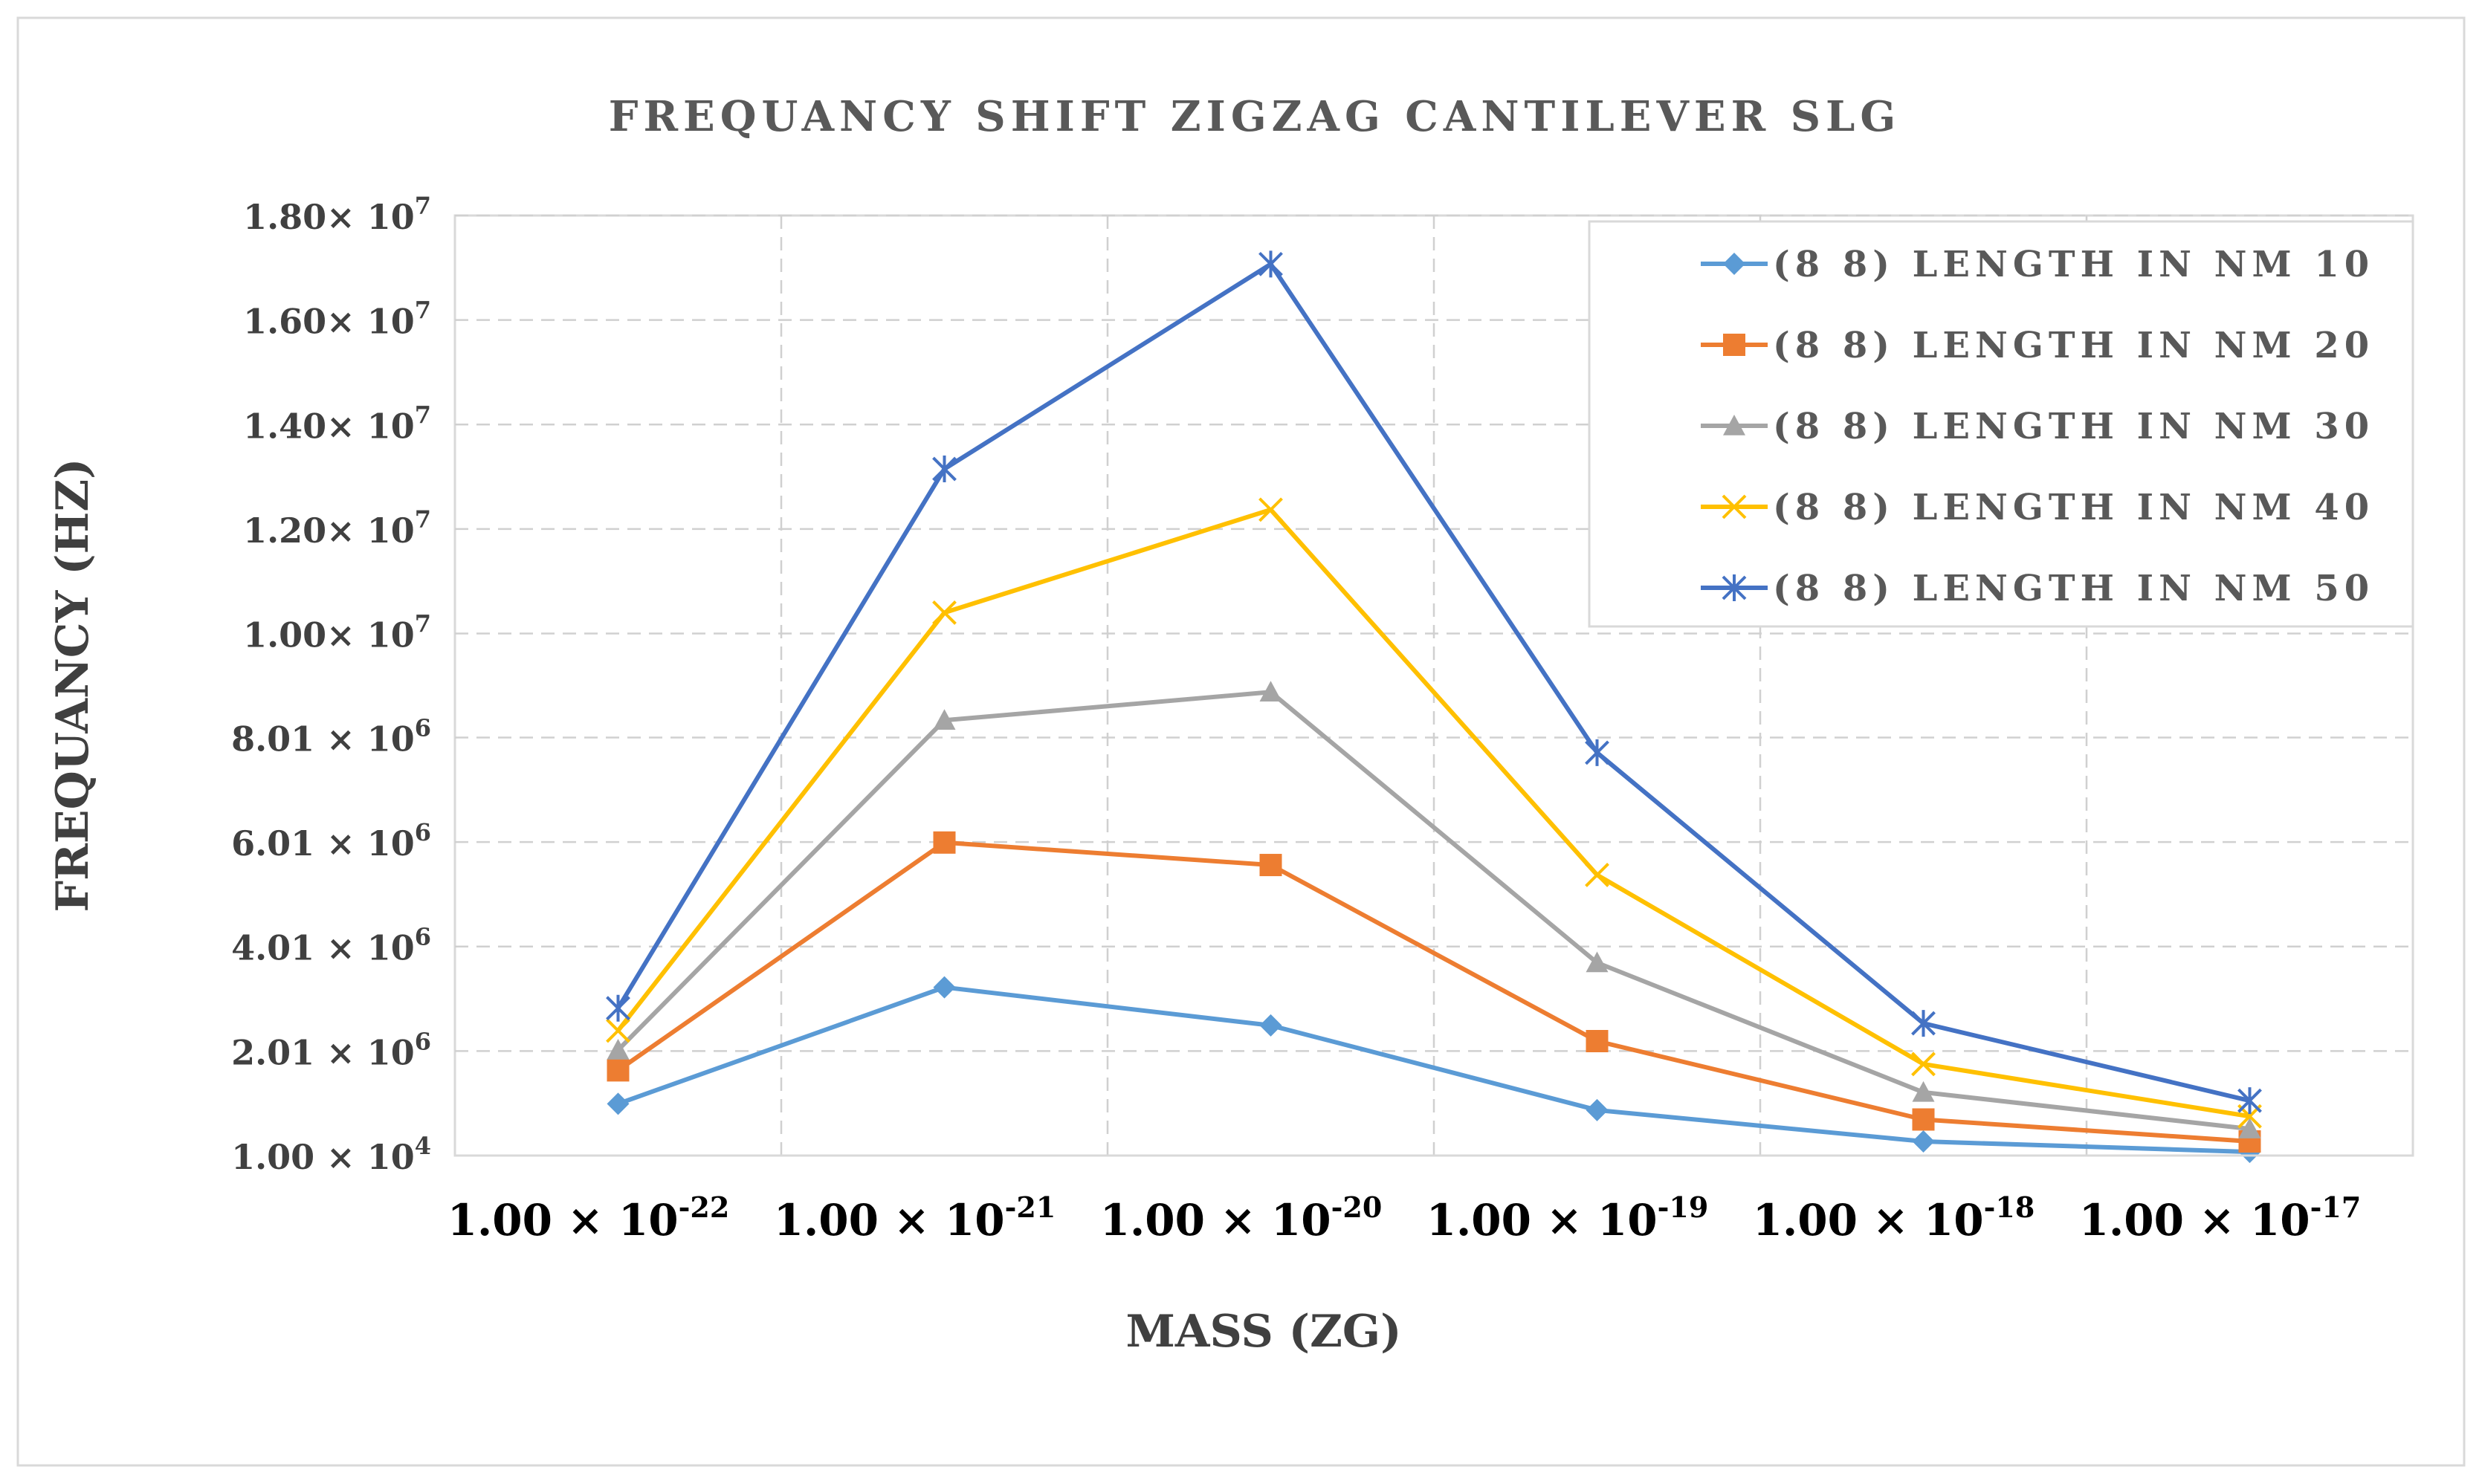 The height and width of the screenshot is (1484, 2482). What do you see at coordinates (1683, 1207) in the screenshot?
I see `x-tick-exponent: -19` at bounding box center [1683, 1207].